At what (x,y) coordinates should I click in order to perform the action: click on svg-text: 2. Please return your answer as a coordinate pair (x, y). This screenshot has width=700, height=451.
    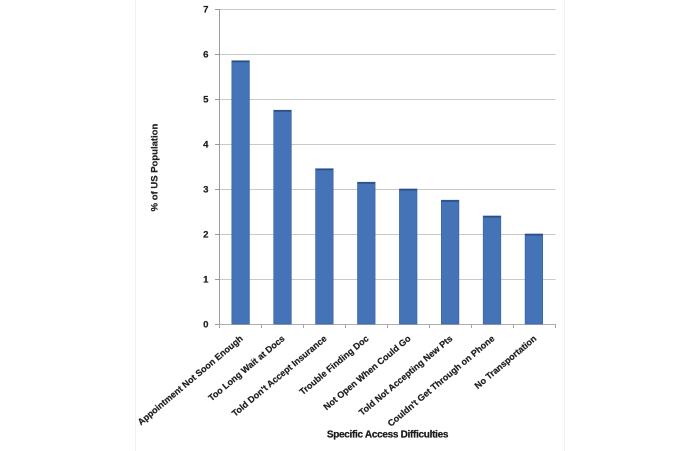
    Looking at the image, I should click on (205, 234).